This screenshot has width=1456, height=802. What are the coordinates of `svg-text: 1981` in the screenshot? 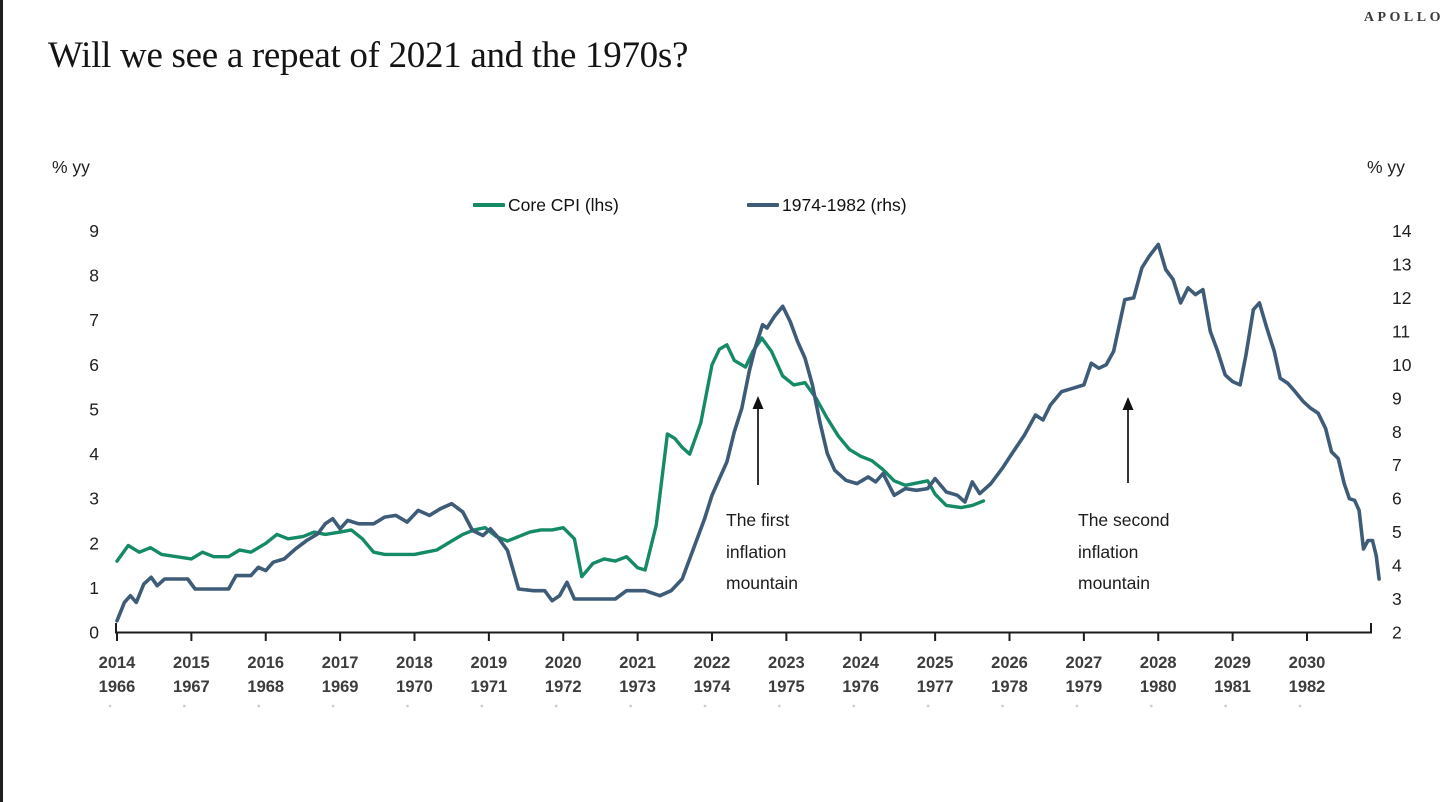 It's located at (1232, 687).